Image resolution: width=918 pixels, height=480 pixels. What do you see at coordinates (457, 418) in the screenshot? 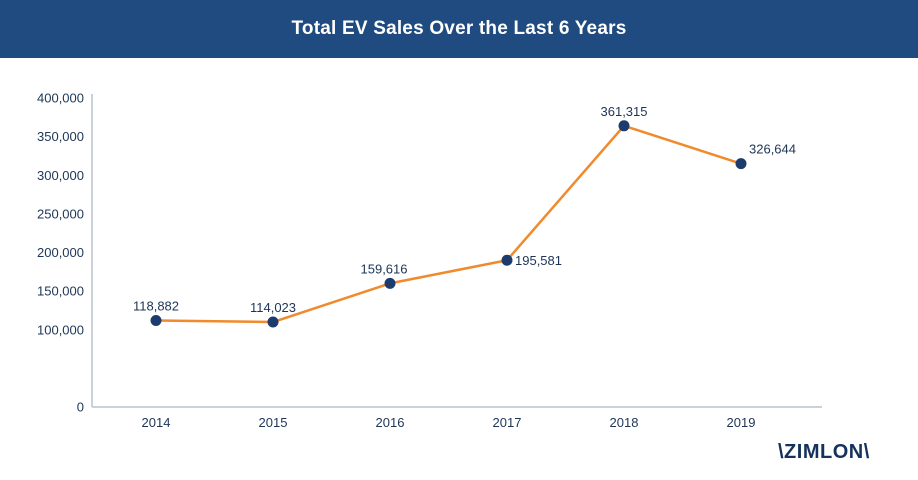
I see `x-axis: 2014 2015 2016 2017 2018 2019` at bounding box center [457, 418].